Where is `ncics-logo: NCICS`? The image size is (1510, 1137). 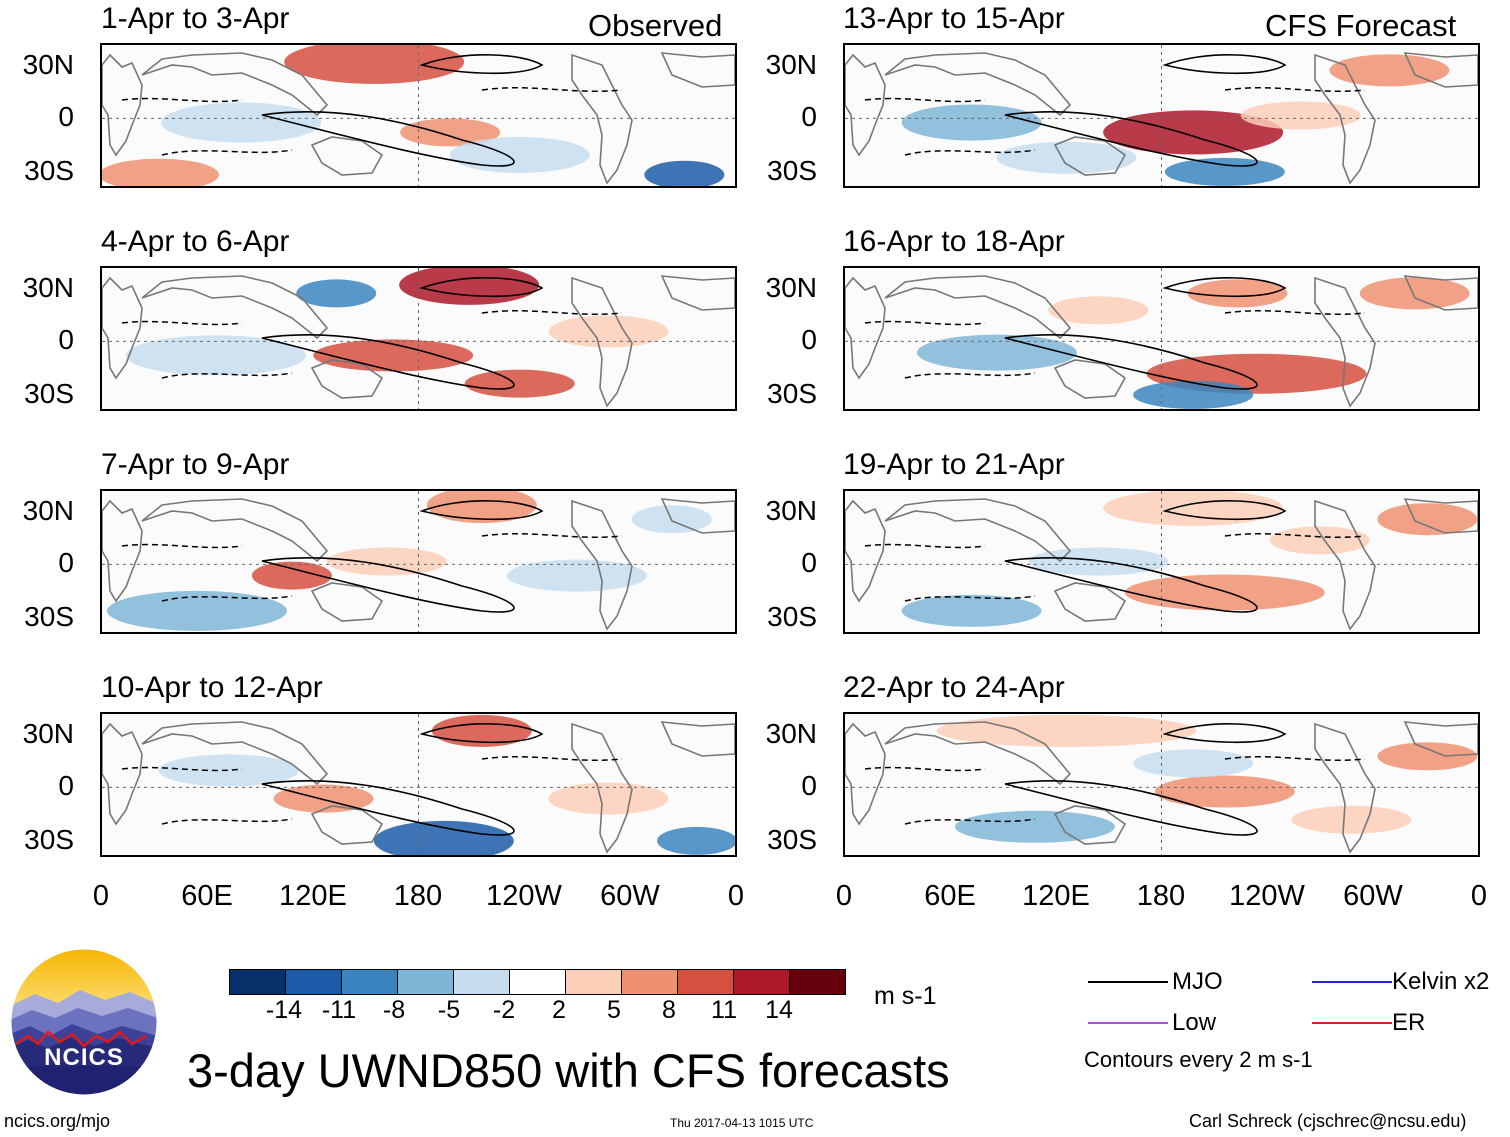 ncics-logo: NCICS is located at coordinates (84, 1022).